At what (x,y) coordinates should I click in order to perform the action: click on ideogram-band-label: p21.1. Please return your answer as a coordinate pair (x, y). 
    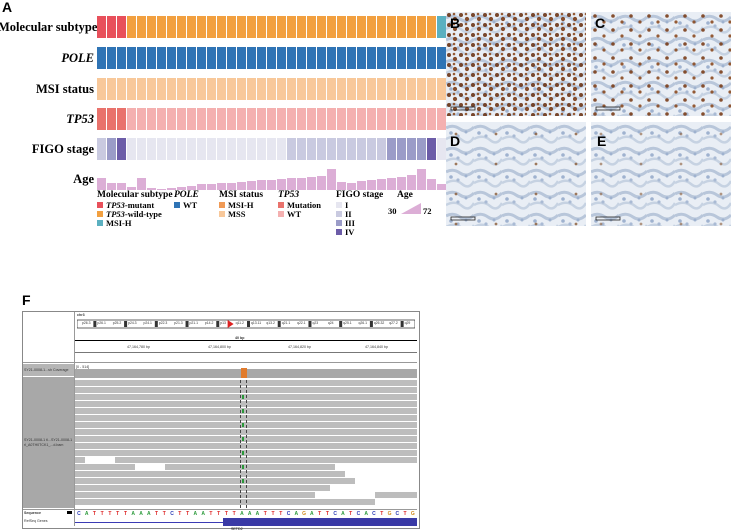
    Looking at the image, I should click on (194, 323).